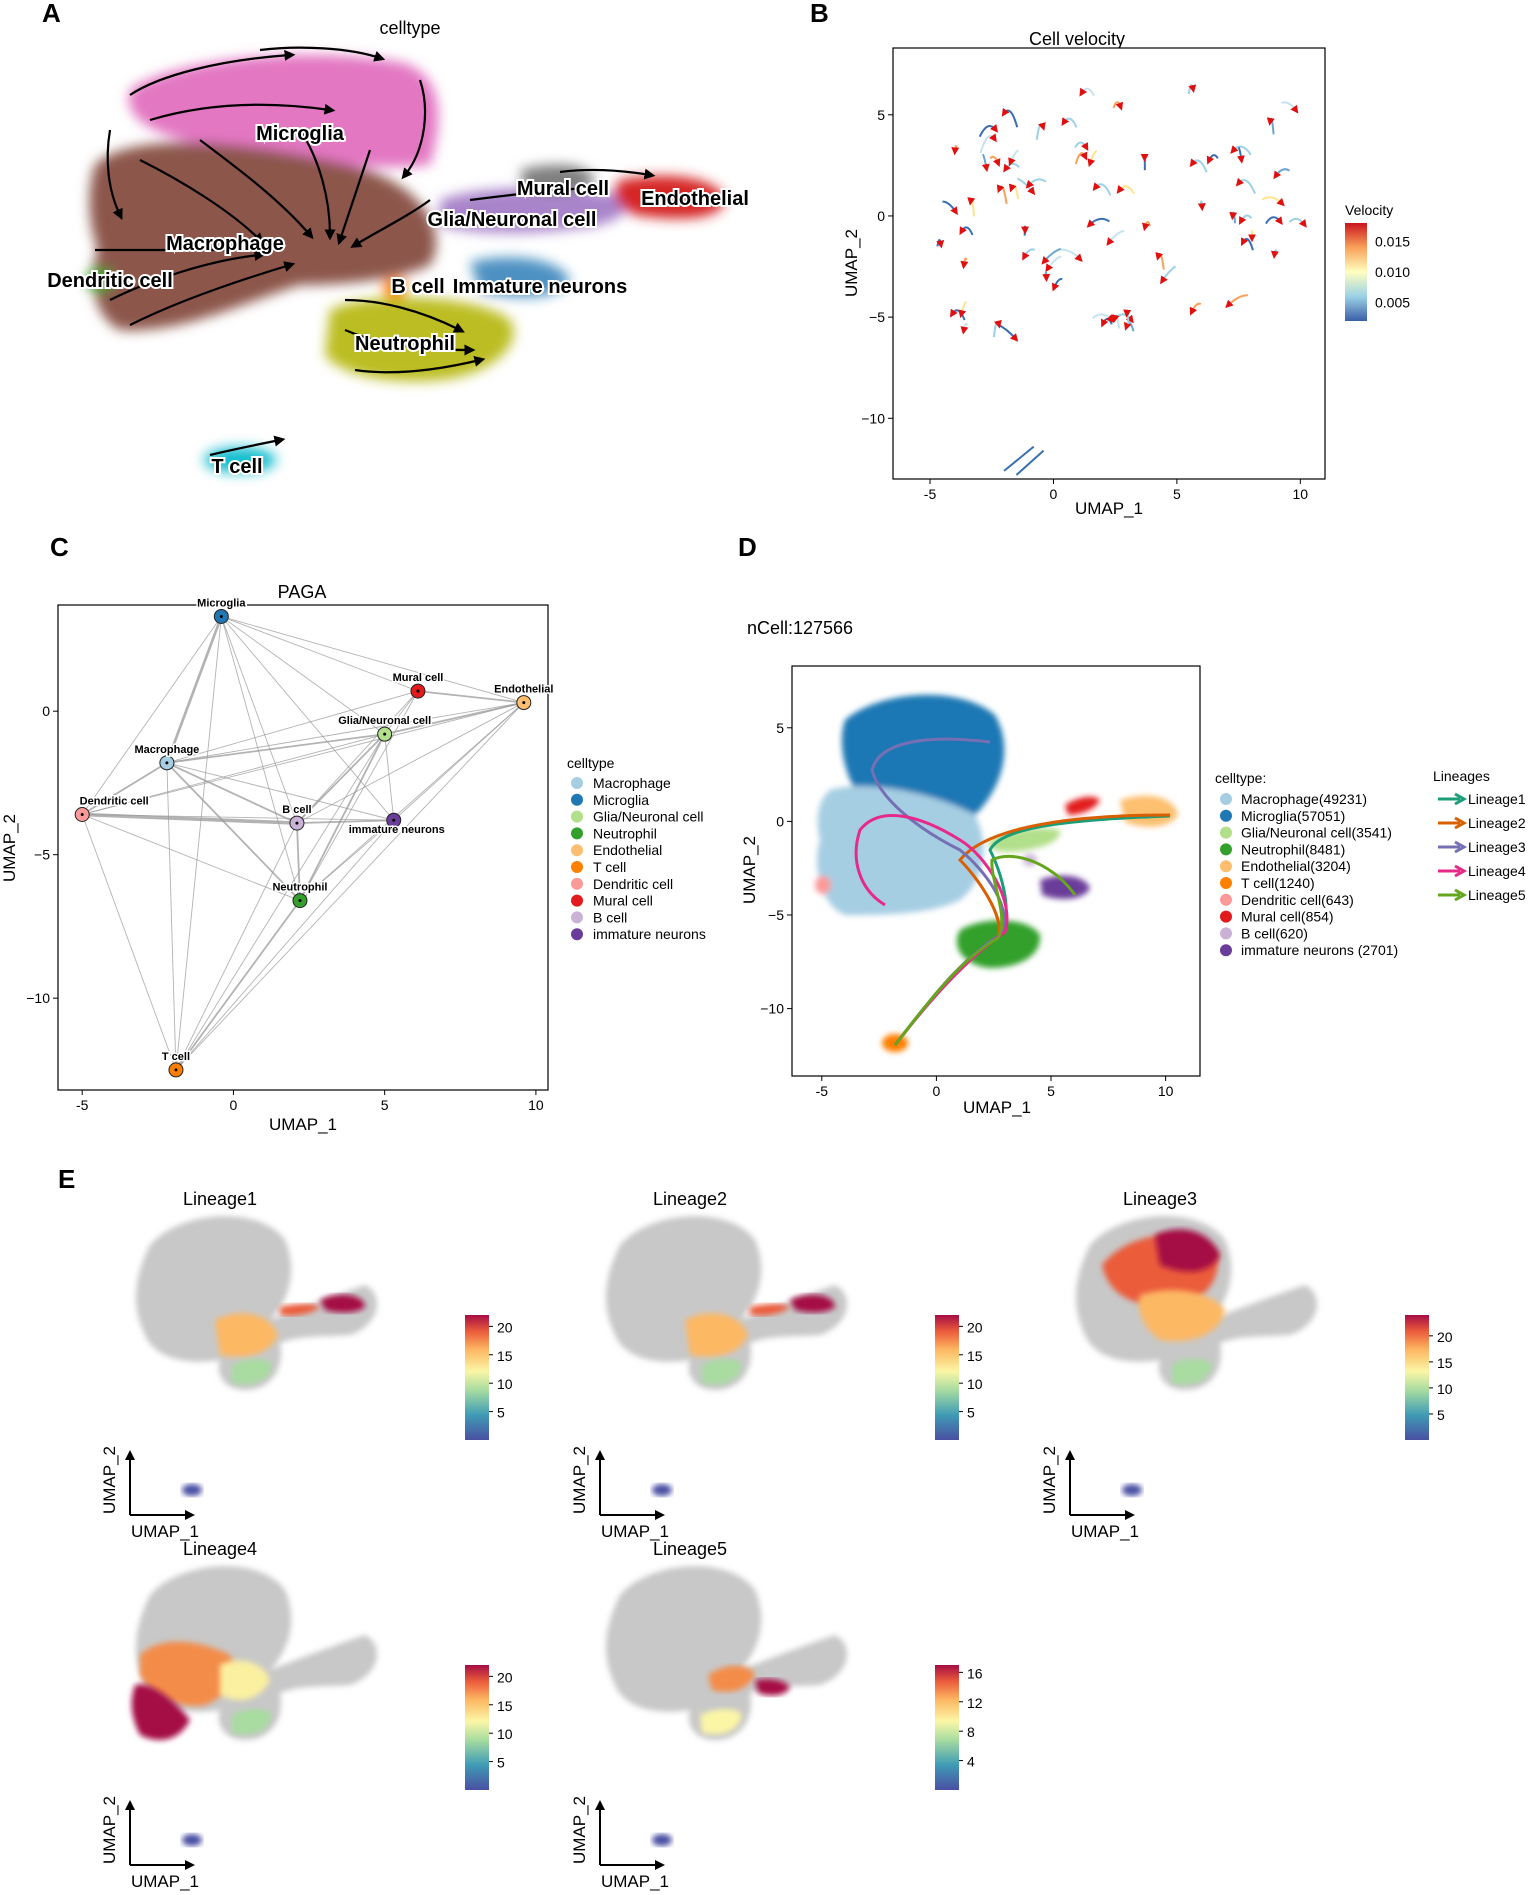 The height and width of the screenshot is (1895, 1535). I want to click on cluster-microglia, so click(283, 110).